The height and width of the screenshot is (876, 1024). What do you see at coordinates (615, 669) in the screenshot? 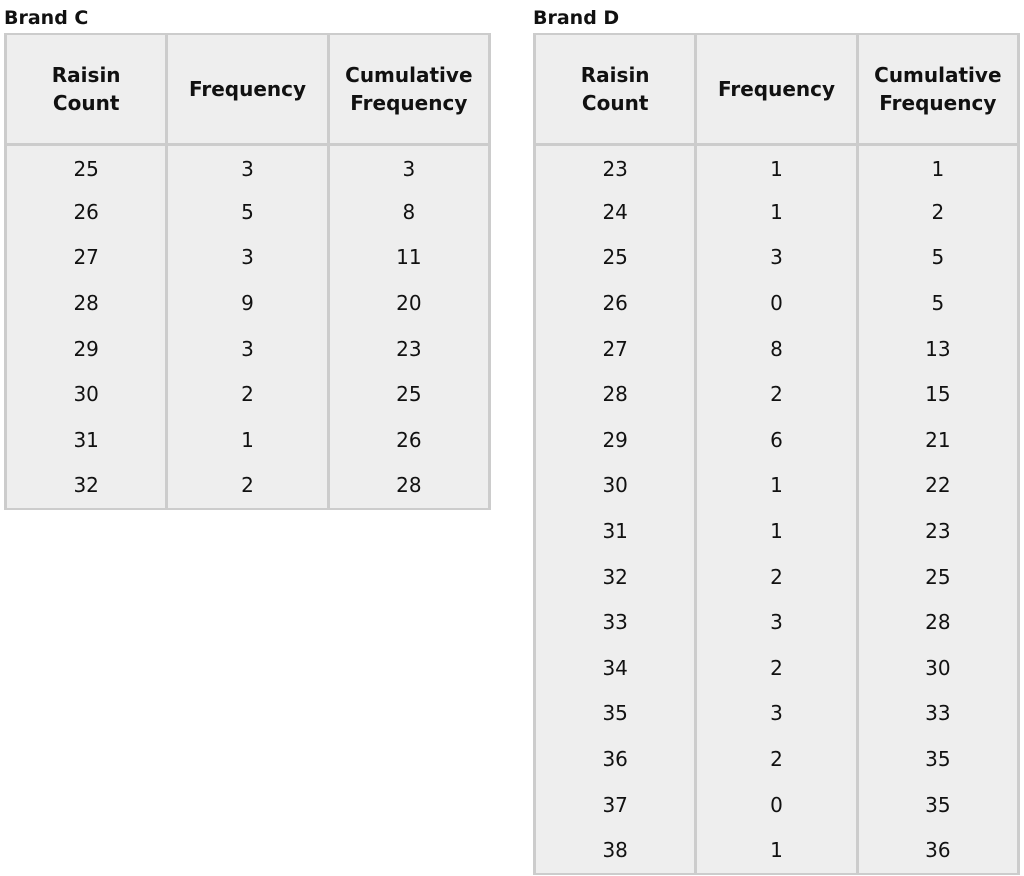
I see `cell-raisin-count: 34` at bounding box center [615, 669].